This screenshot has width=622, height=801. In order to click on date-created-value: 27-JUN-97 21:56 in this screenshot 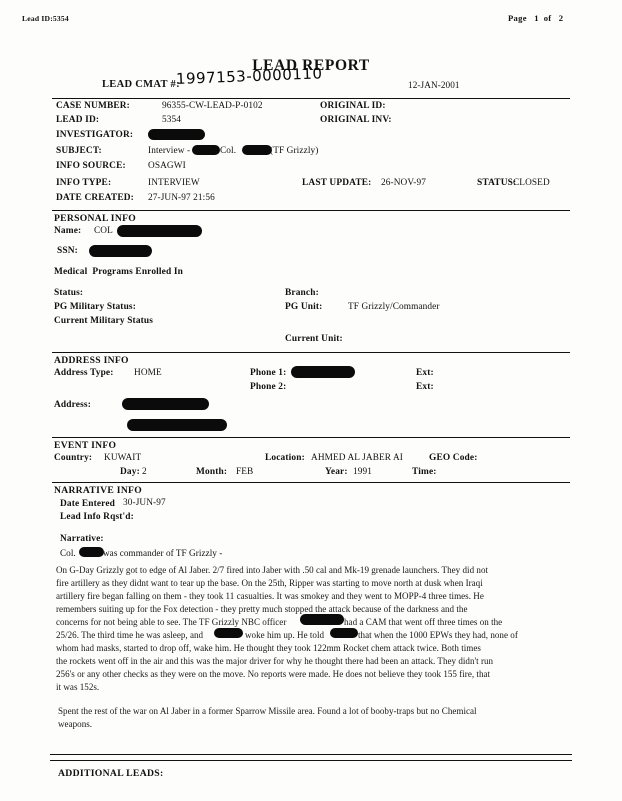, I will do `click(181, 198)`.